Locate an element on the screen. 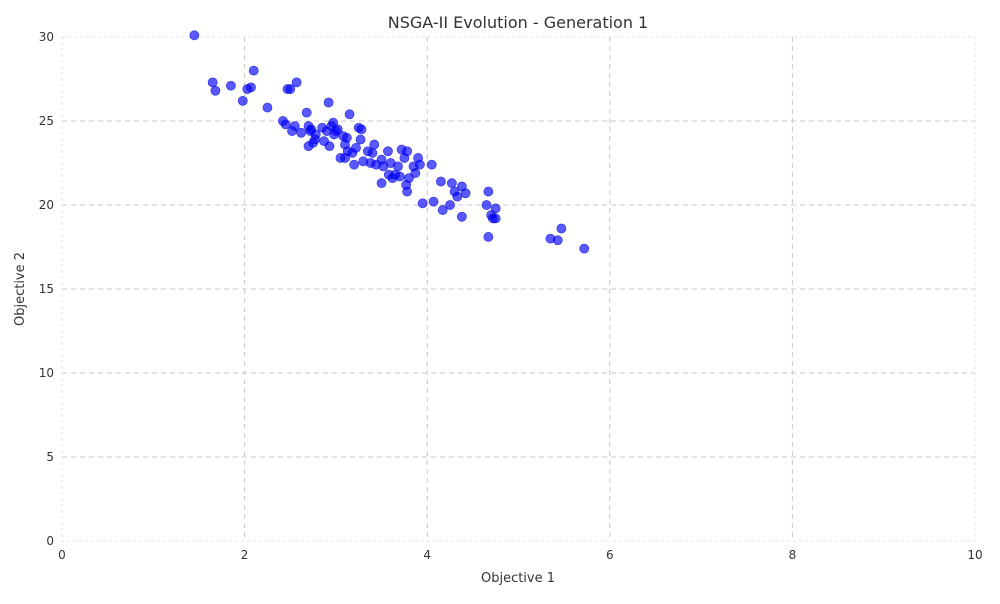  x-tick-label: 6 is located at coordinates (610, 555).